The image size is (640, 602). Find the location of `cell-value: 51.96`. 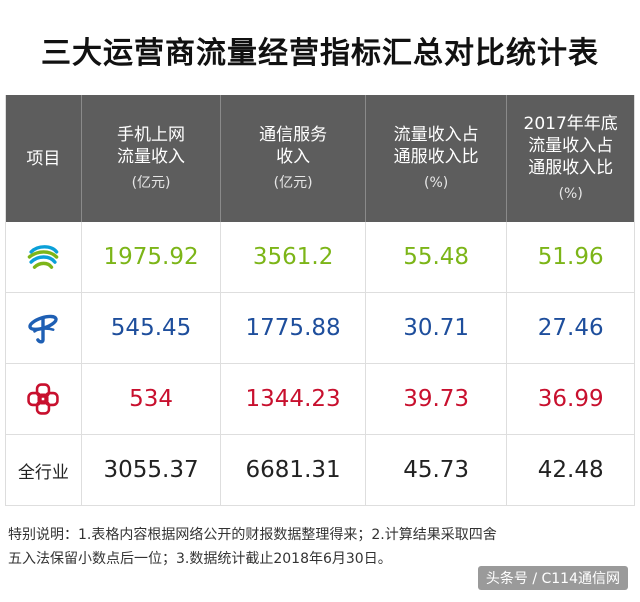

cell-value: 51.96 is located at coordinates (570, 257).